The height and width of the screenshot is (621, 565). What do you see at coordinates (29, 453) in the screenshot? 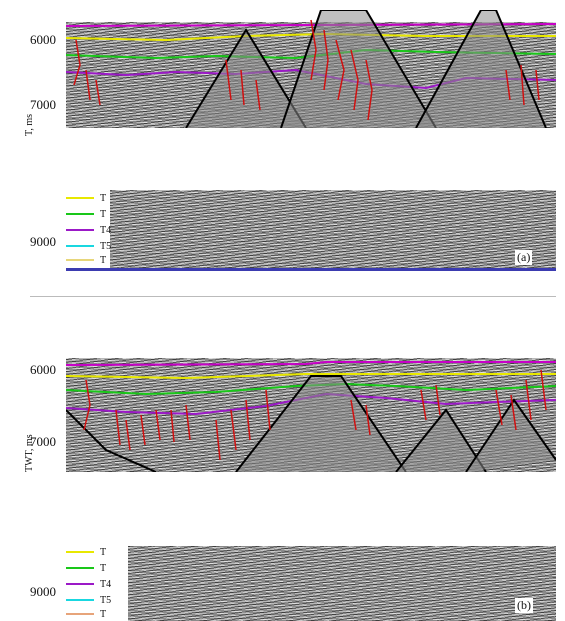
I see `axis-label-b: TWT, ms` at bounding box center [29, 453].